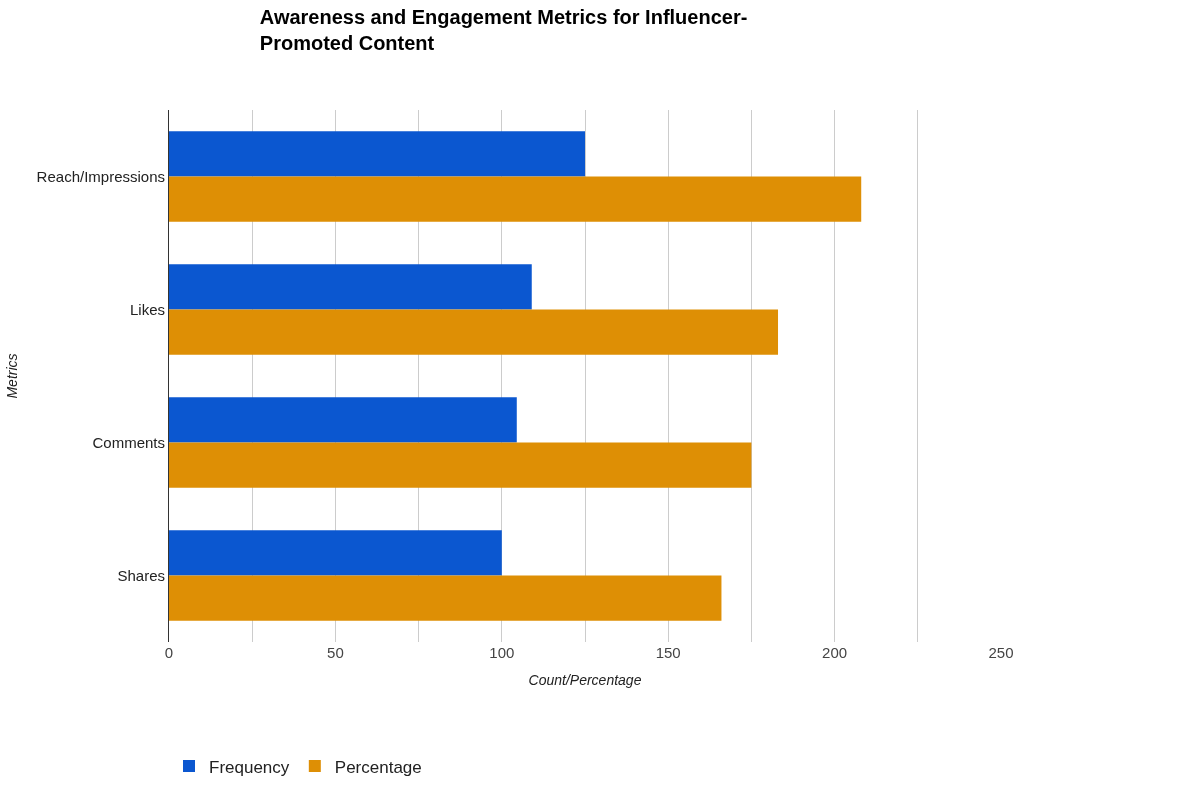  I want to click on x-tick-label: 150, so click(668, 652).